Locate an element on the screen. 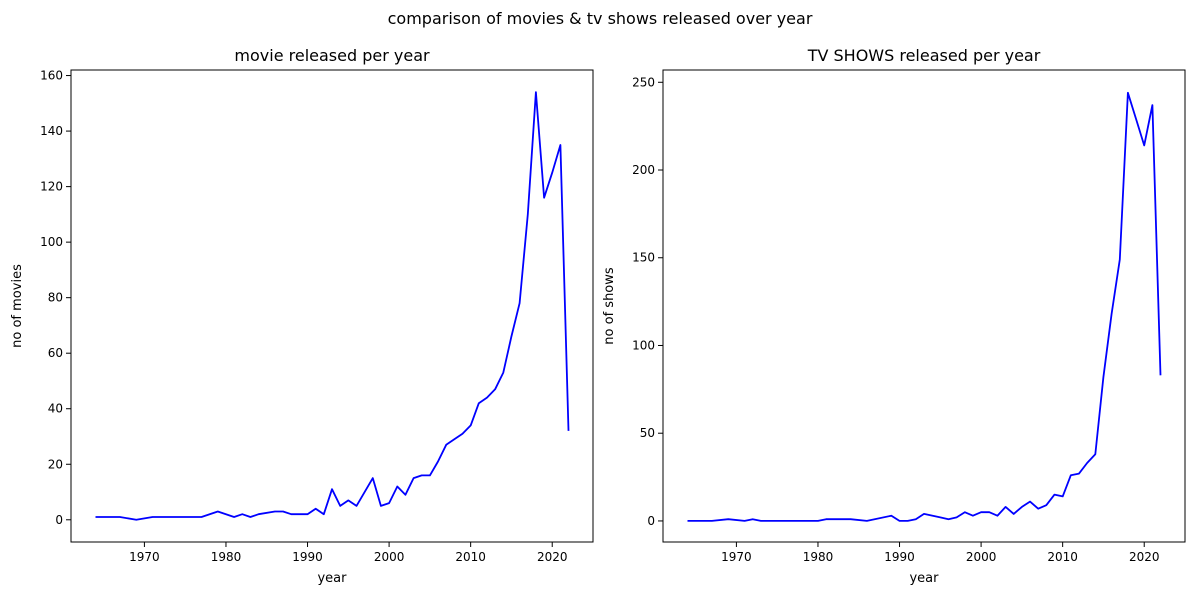 This screenshot has height=604, width=1200. y-tick-label: 250 is located at coordinates (643, 82).